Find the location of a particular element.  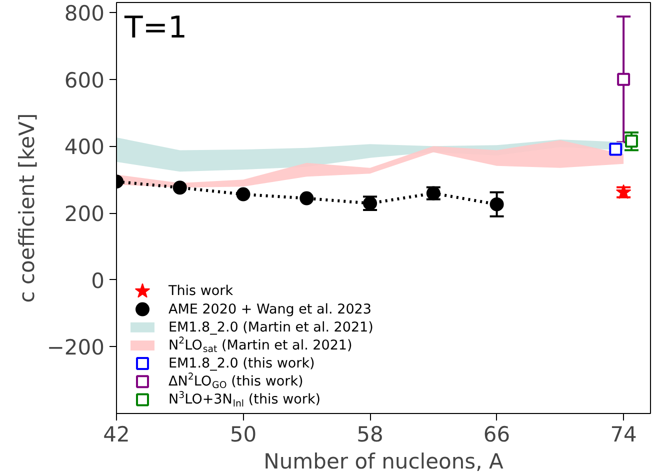

y-tick-label: 800 is located at coordinates (84, 14).